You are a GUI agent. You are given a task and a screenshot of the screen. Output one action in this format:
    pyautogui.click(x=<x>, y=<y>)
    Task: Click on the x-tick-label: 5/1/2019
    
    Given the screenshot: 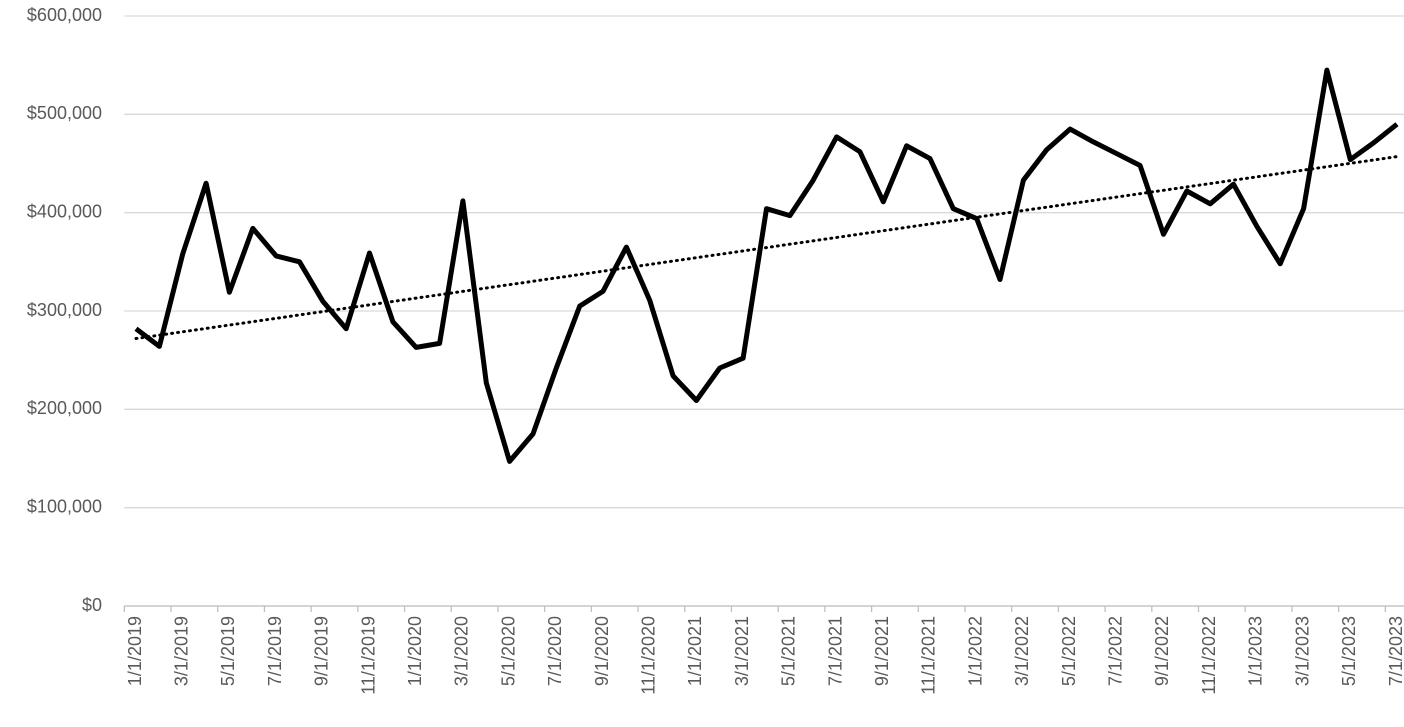 What is the action you would take?
    pyautogui.click(x=228, y=651)
    